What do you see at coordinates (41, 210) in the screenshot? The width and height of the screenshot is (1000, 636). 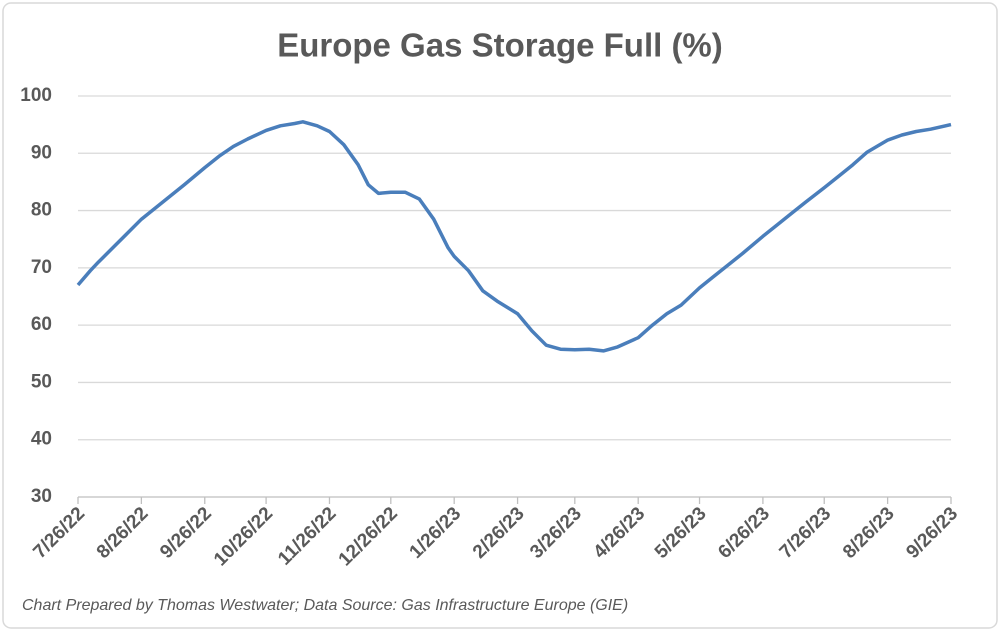 I see `y-tick-label: 80` at bounding box center [41, 210].